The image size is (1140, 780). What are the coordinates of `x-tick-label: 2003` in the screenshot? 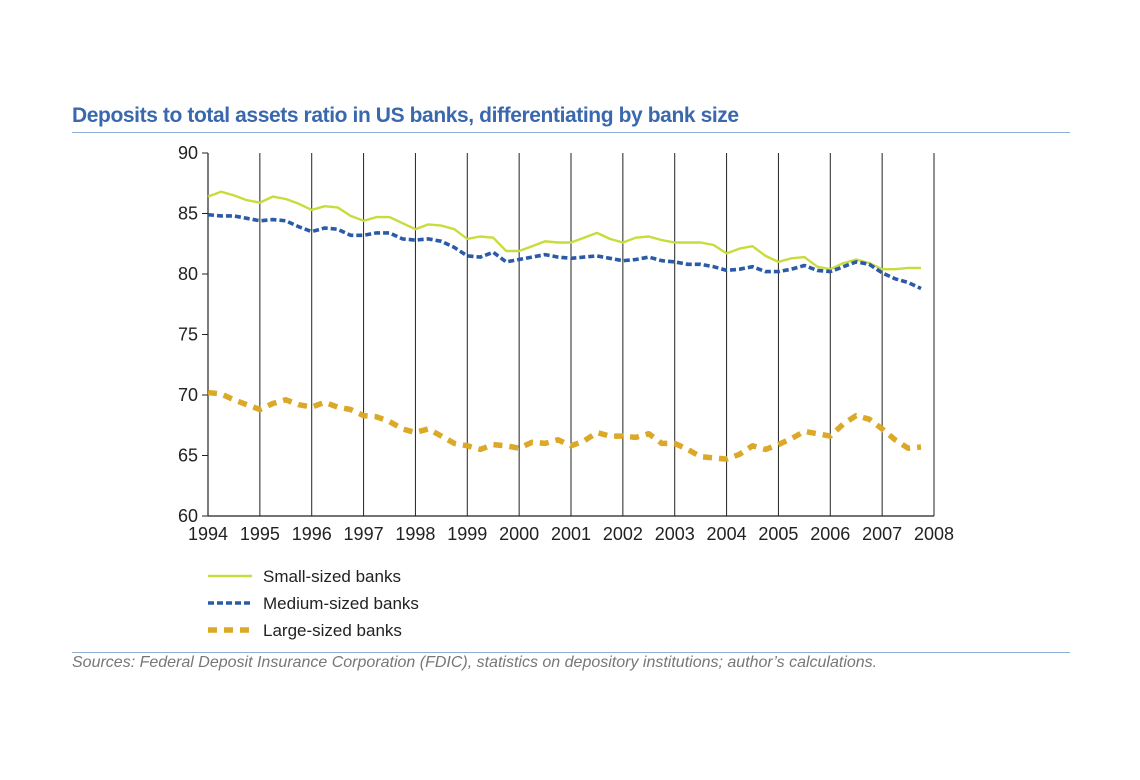 It's located at (675, 534).